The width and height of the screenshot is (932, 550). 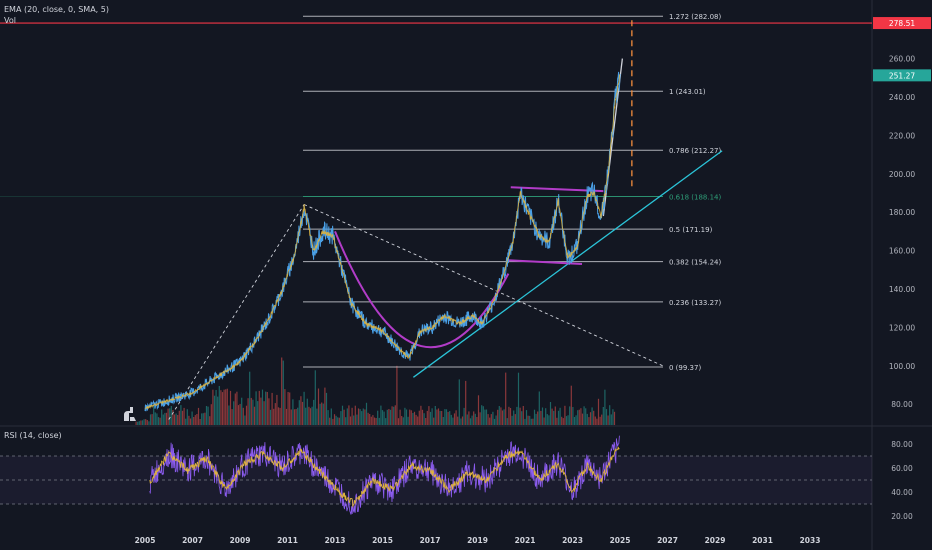 What do you see at coordinates (902, 212) in the screenshot?
I see `price-axis-tick: 180.00` at bounding box center [902, 212].